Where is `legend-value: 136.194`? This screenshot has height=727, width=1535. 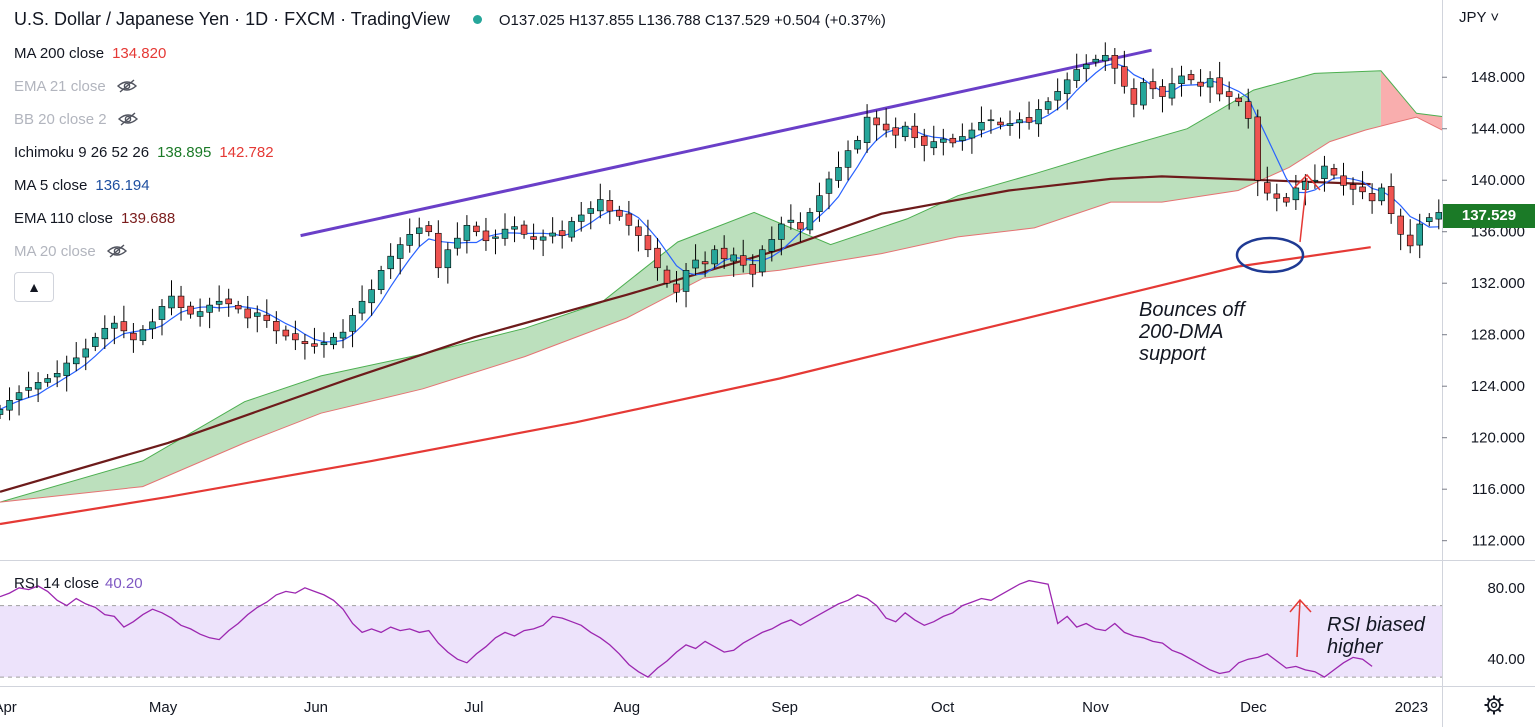 legend-value: 136.194 is located at coordinates (122, 185).